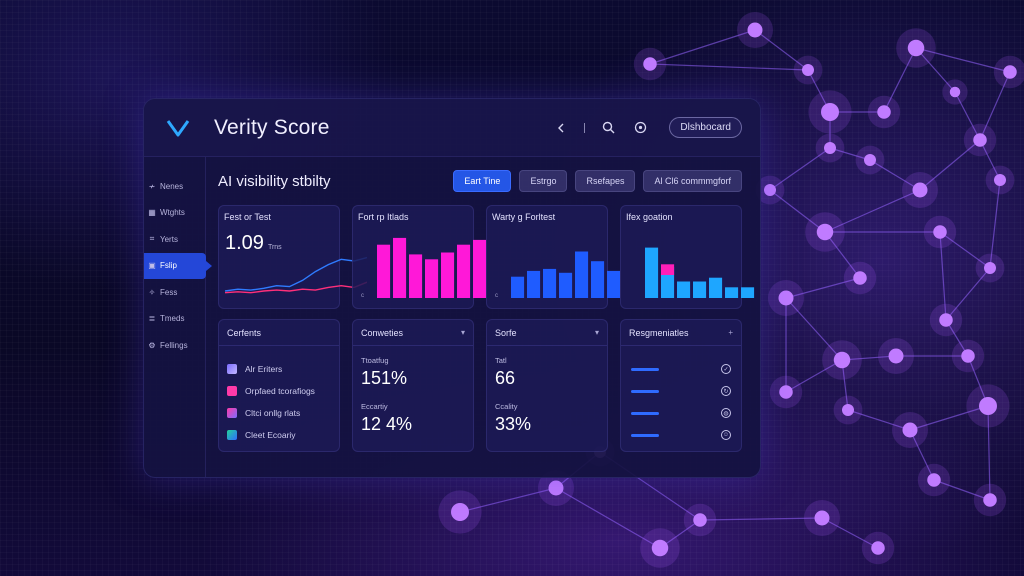 Image resolution: width=1024 pixels, height=576 pixels. What do you see at coordinates (726, 391) in the screenshot?
I see `refresh-icon: ↻` at bounding box center [726, 391].